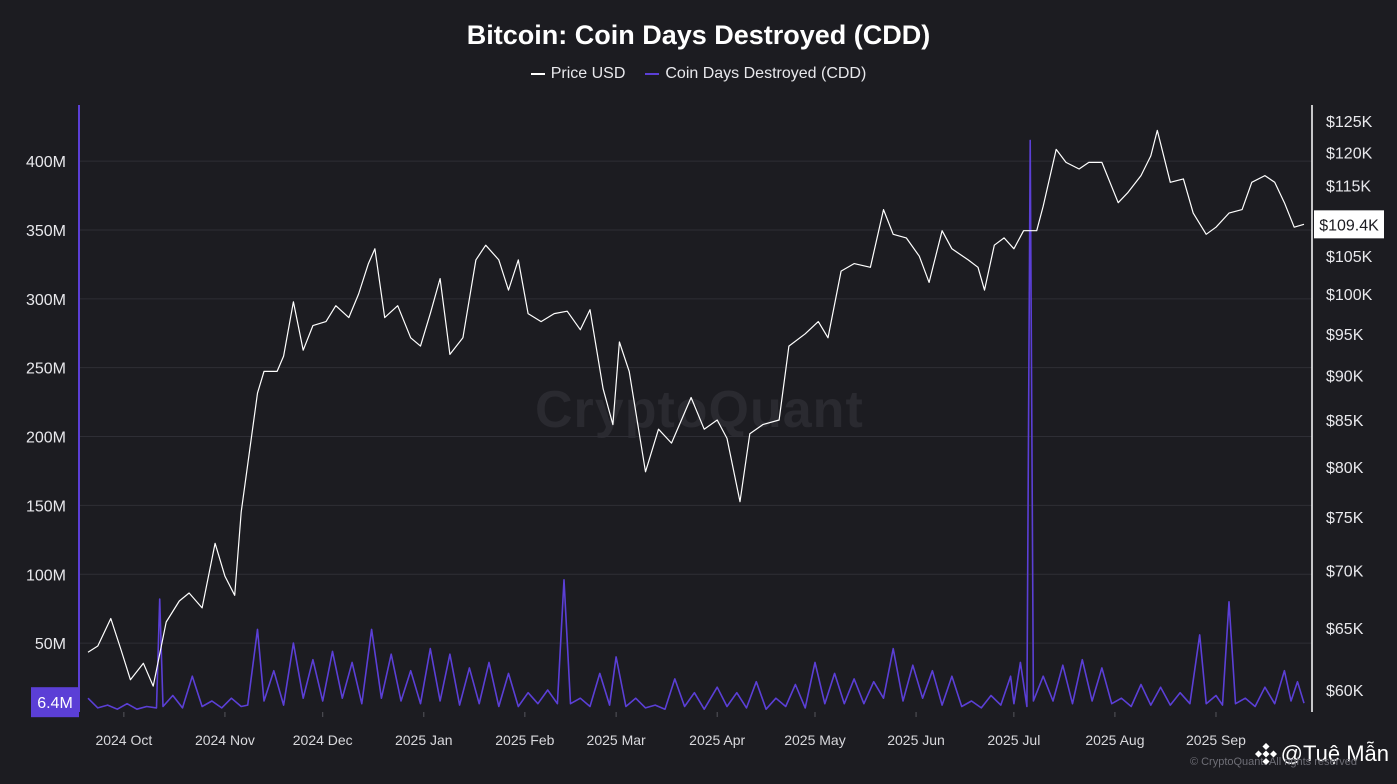 This screenshot has height=784, width=1397. Describe the element at coordinates (1349, 122) in the screenshot. I see `y-right-tick-label: $125K` at that location.